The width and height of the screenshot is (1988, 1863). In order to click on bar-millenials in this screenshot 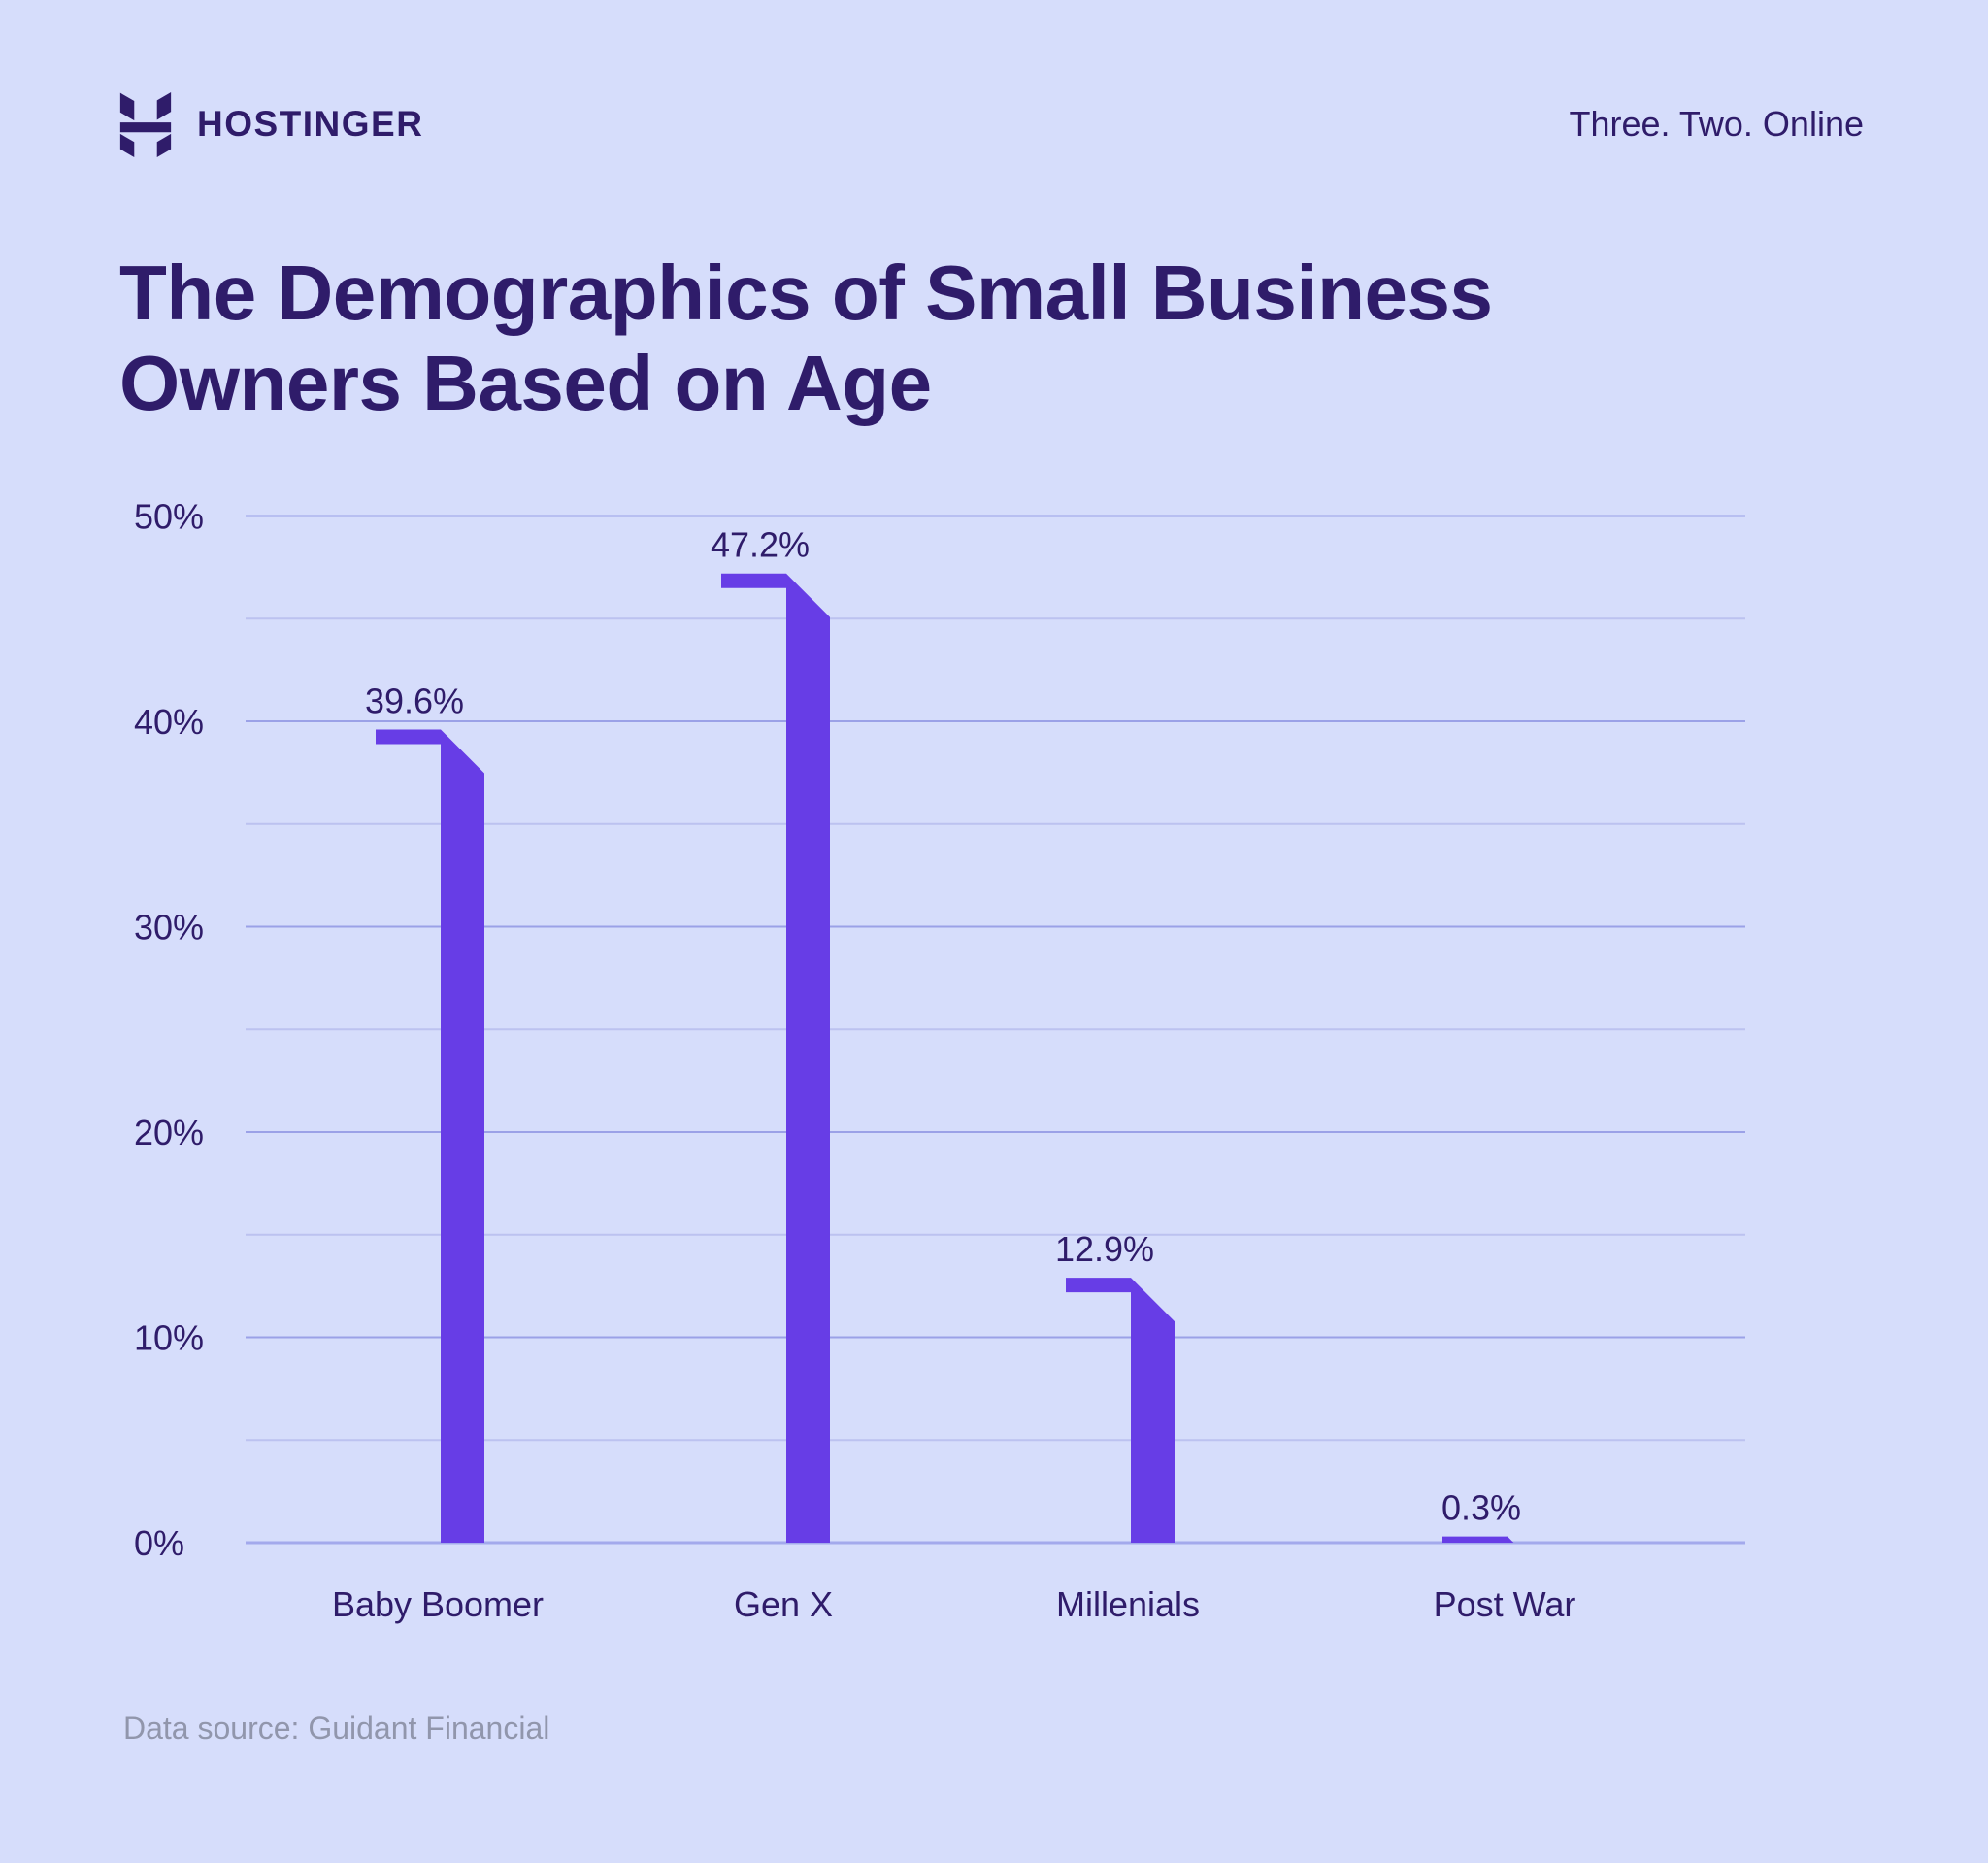, I will do `click(1121, 1410)`.